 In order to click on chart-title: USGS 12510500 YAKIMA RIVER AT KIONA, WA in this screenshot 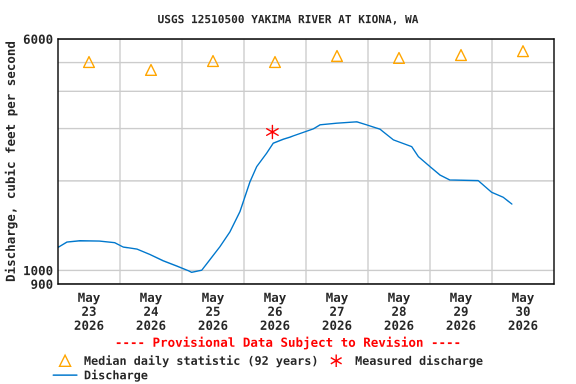, I will do `click(288, 19)`.